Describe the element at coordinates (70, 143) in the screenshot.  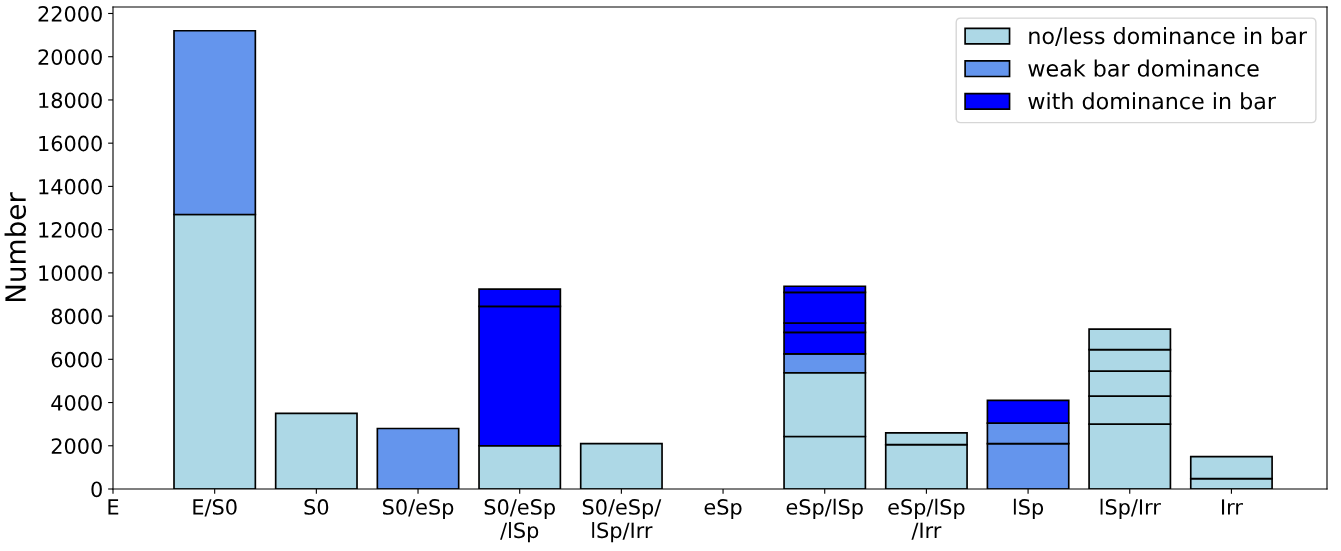
I see `y-tick-label: 16000` at that location.